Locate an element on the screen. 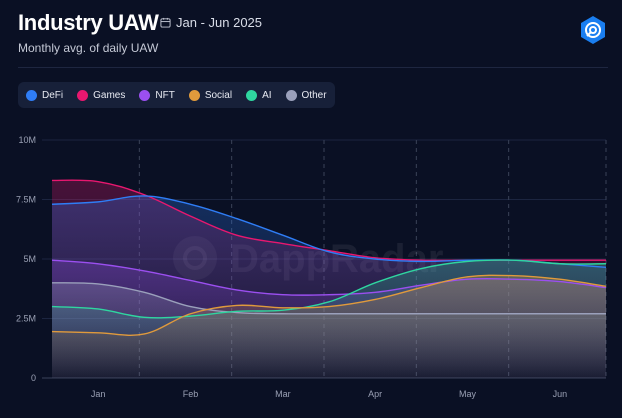 The width and height of the screenshot is (622, 418). legend-label-social: Social is located at coordinates (218, 95).